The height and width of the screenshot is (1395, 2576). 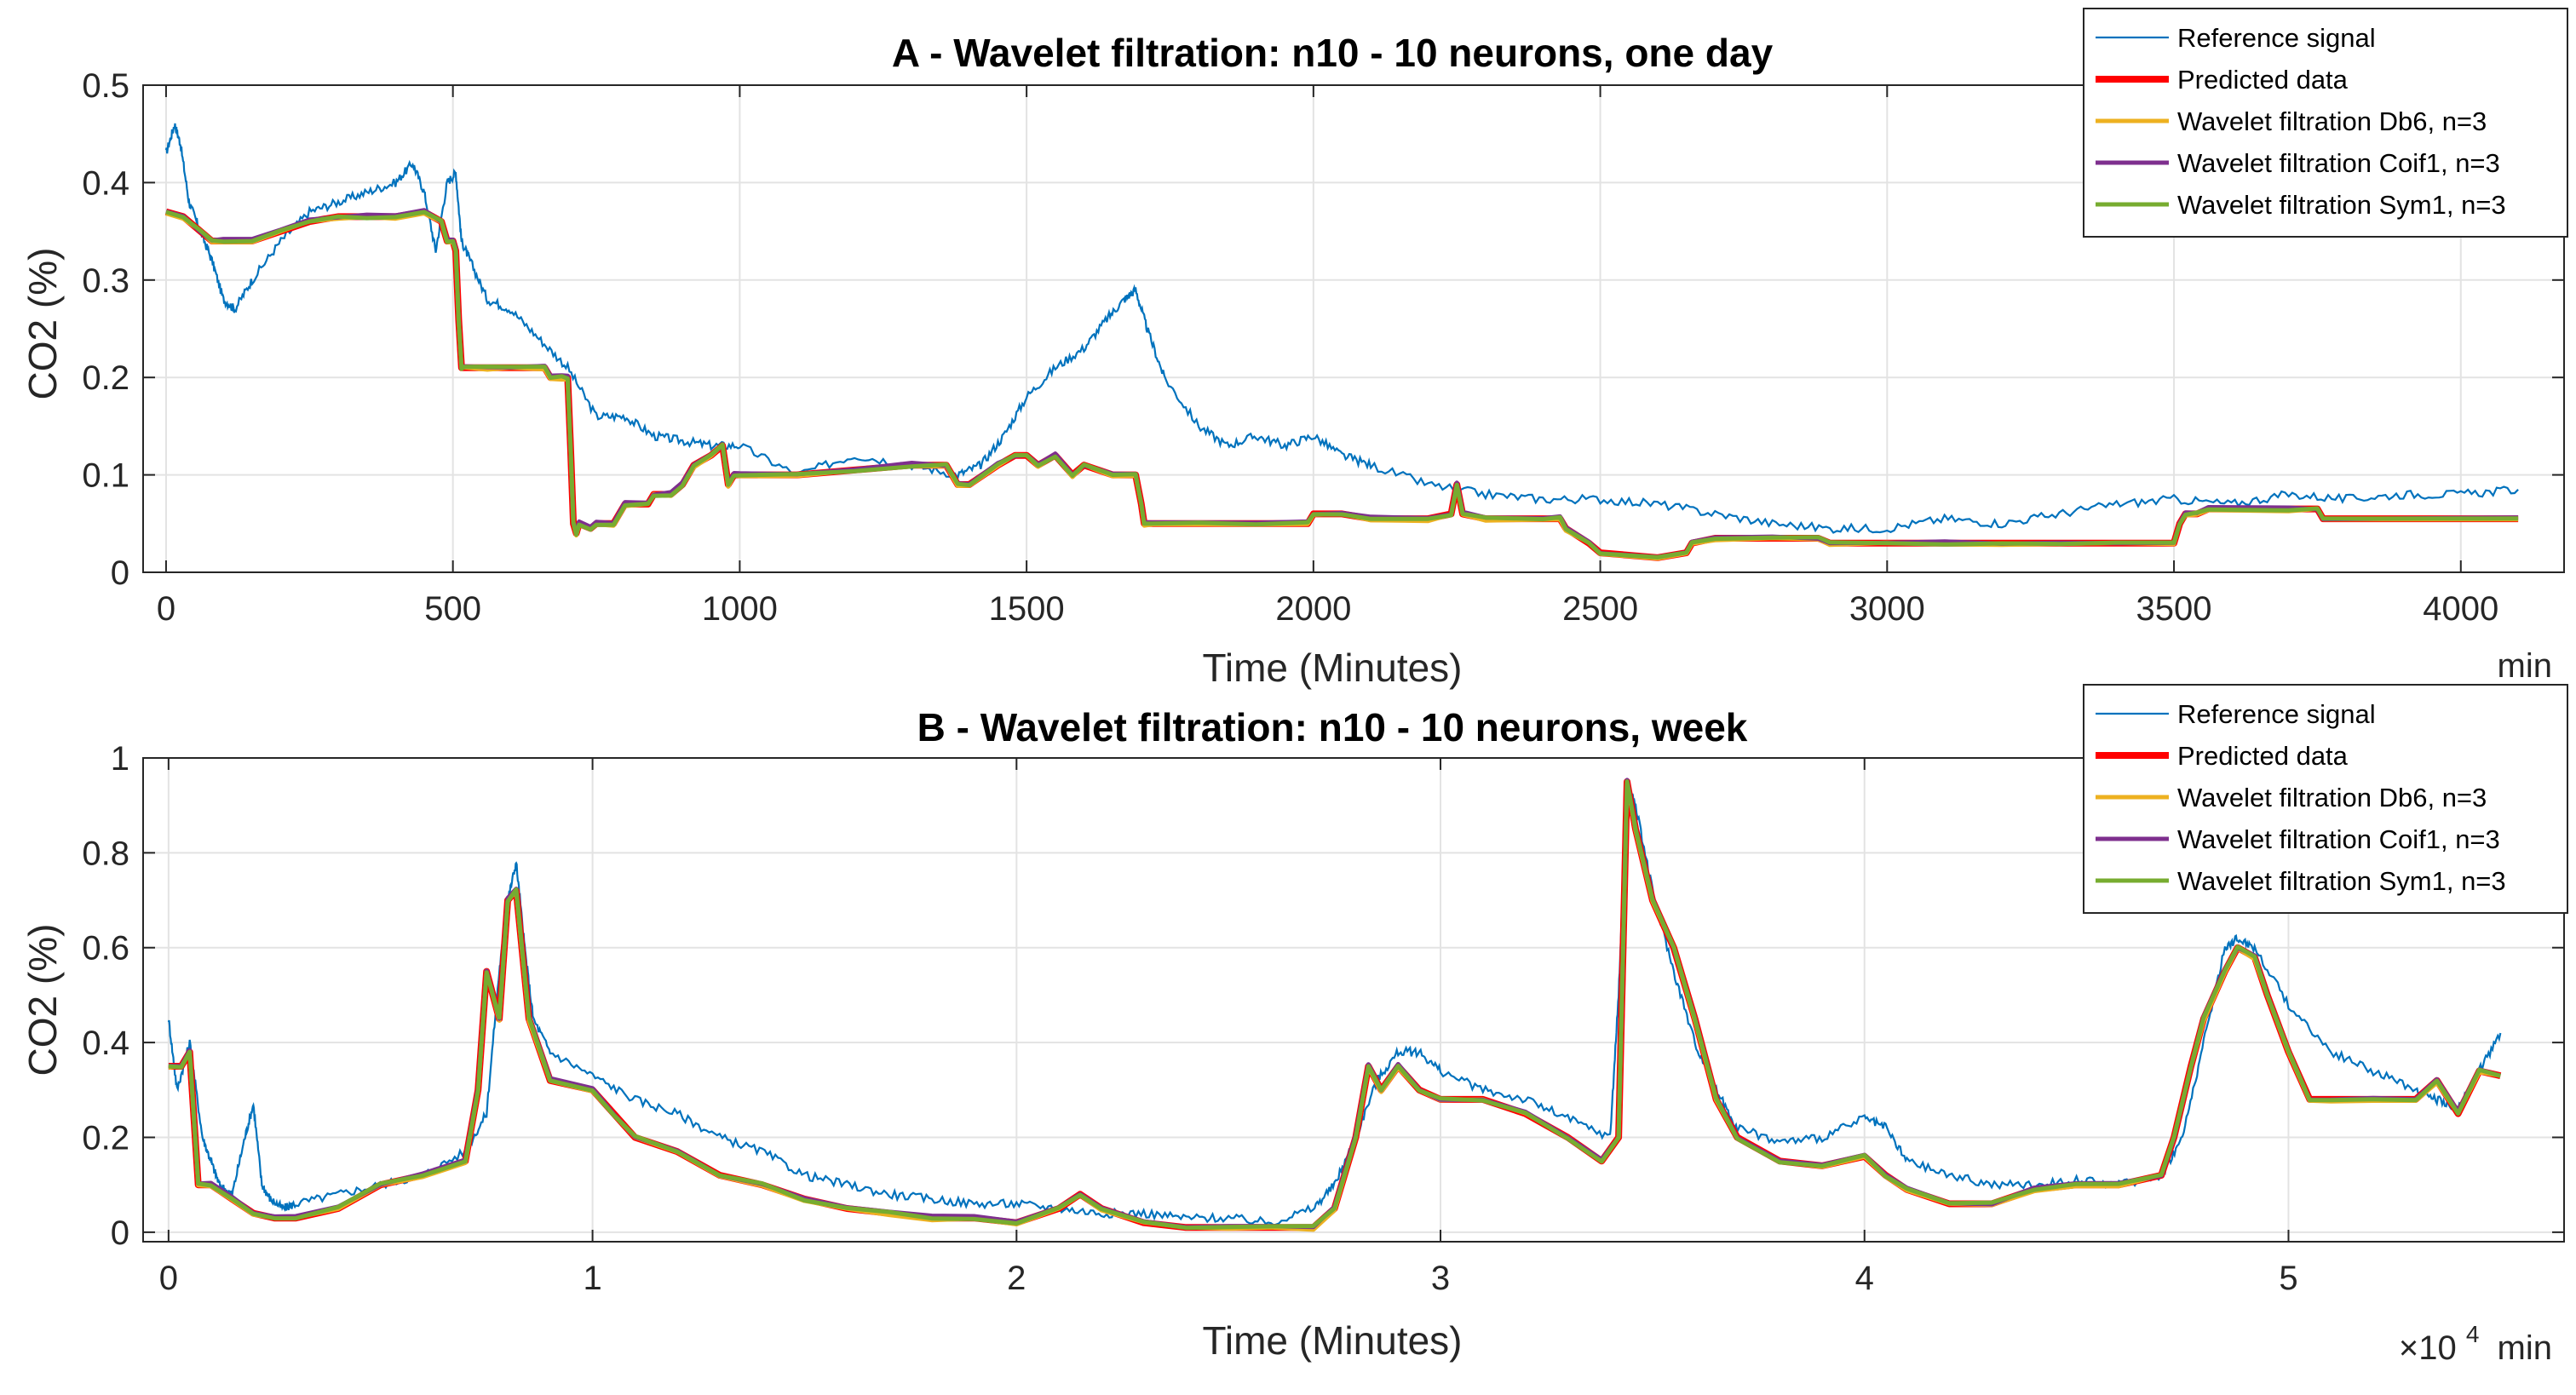 I want to click on y-tick-label: 1, so click(x=120, y=759).